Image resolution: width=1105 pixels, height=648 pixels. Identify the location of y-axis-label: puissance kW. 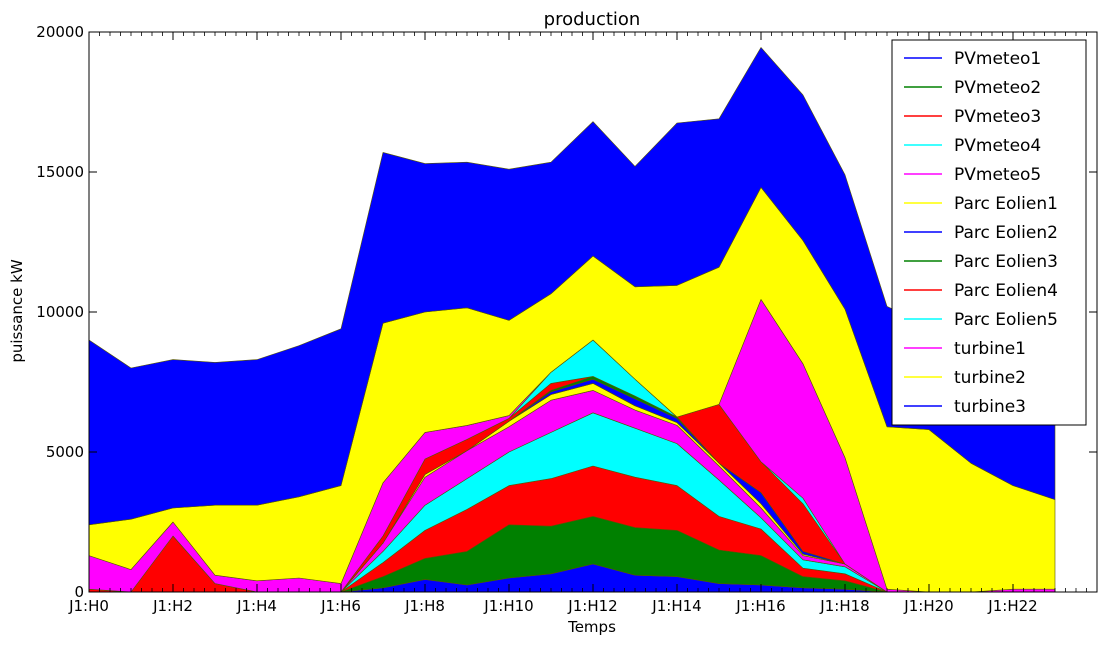
(17, 310).